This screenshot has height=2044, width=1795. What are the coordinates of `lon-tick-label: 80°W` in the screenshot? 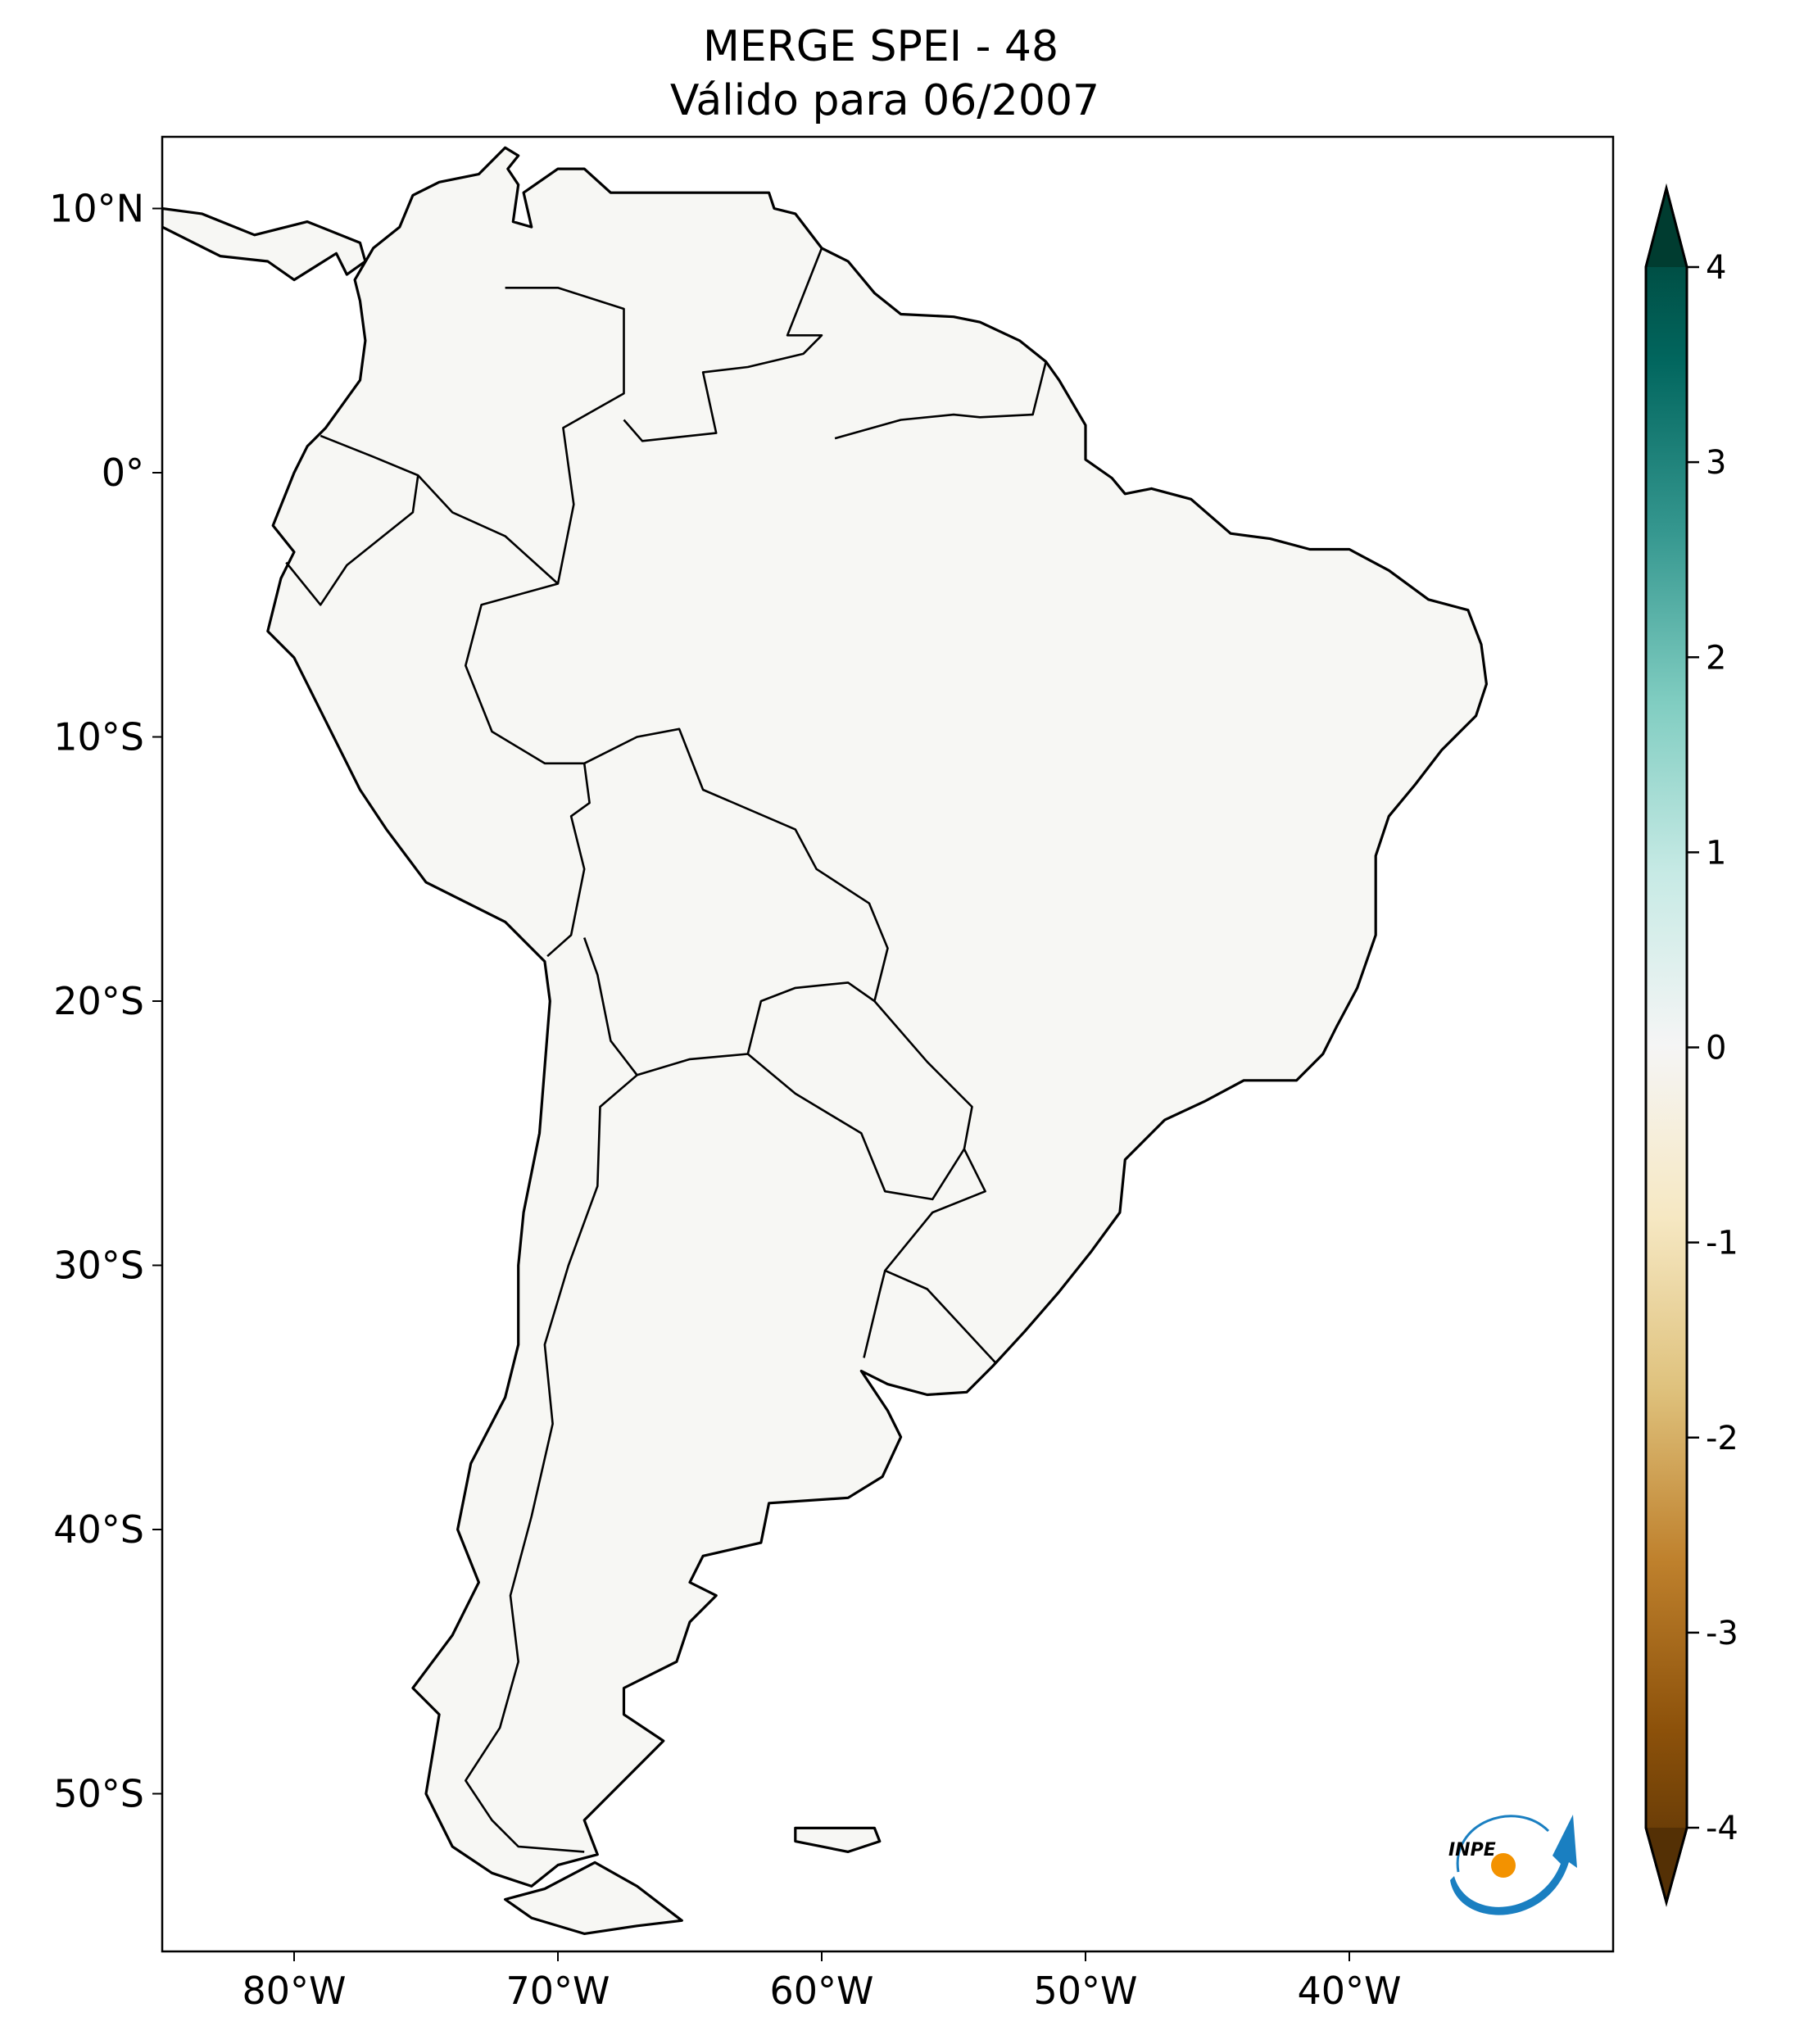 It's located at (294, 1991).